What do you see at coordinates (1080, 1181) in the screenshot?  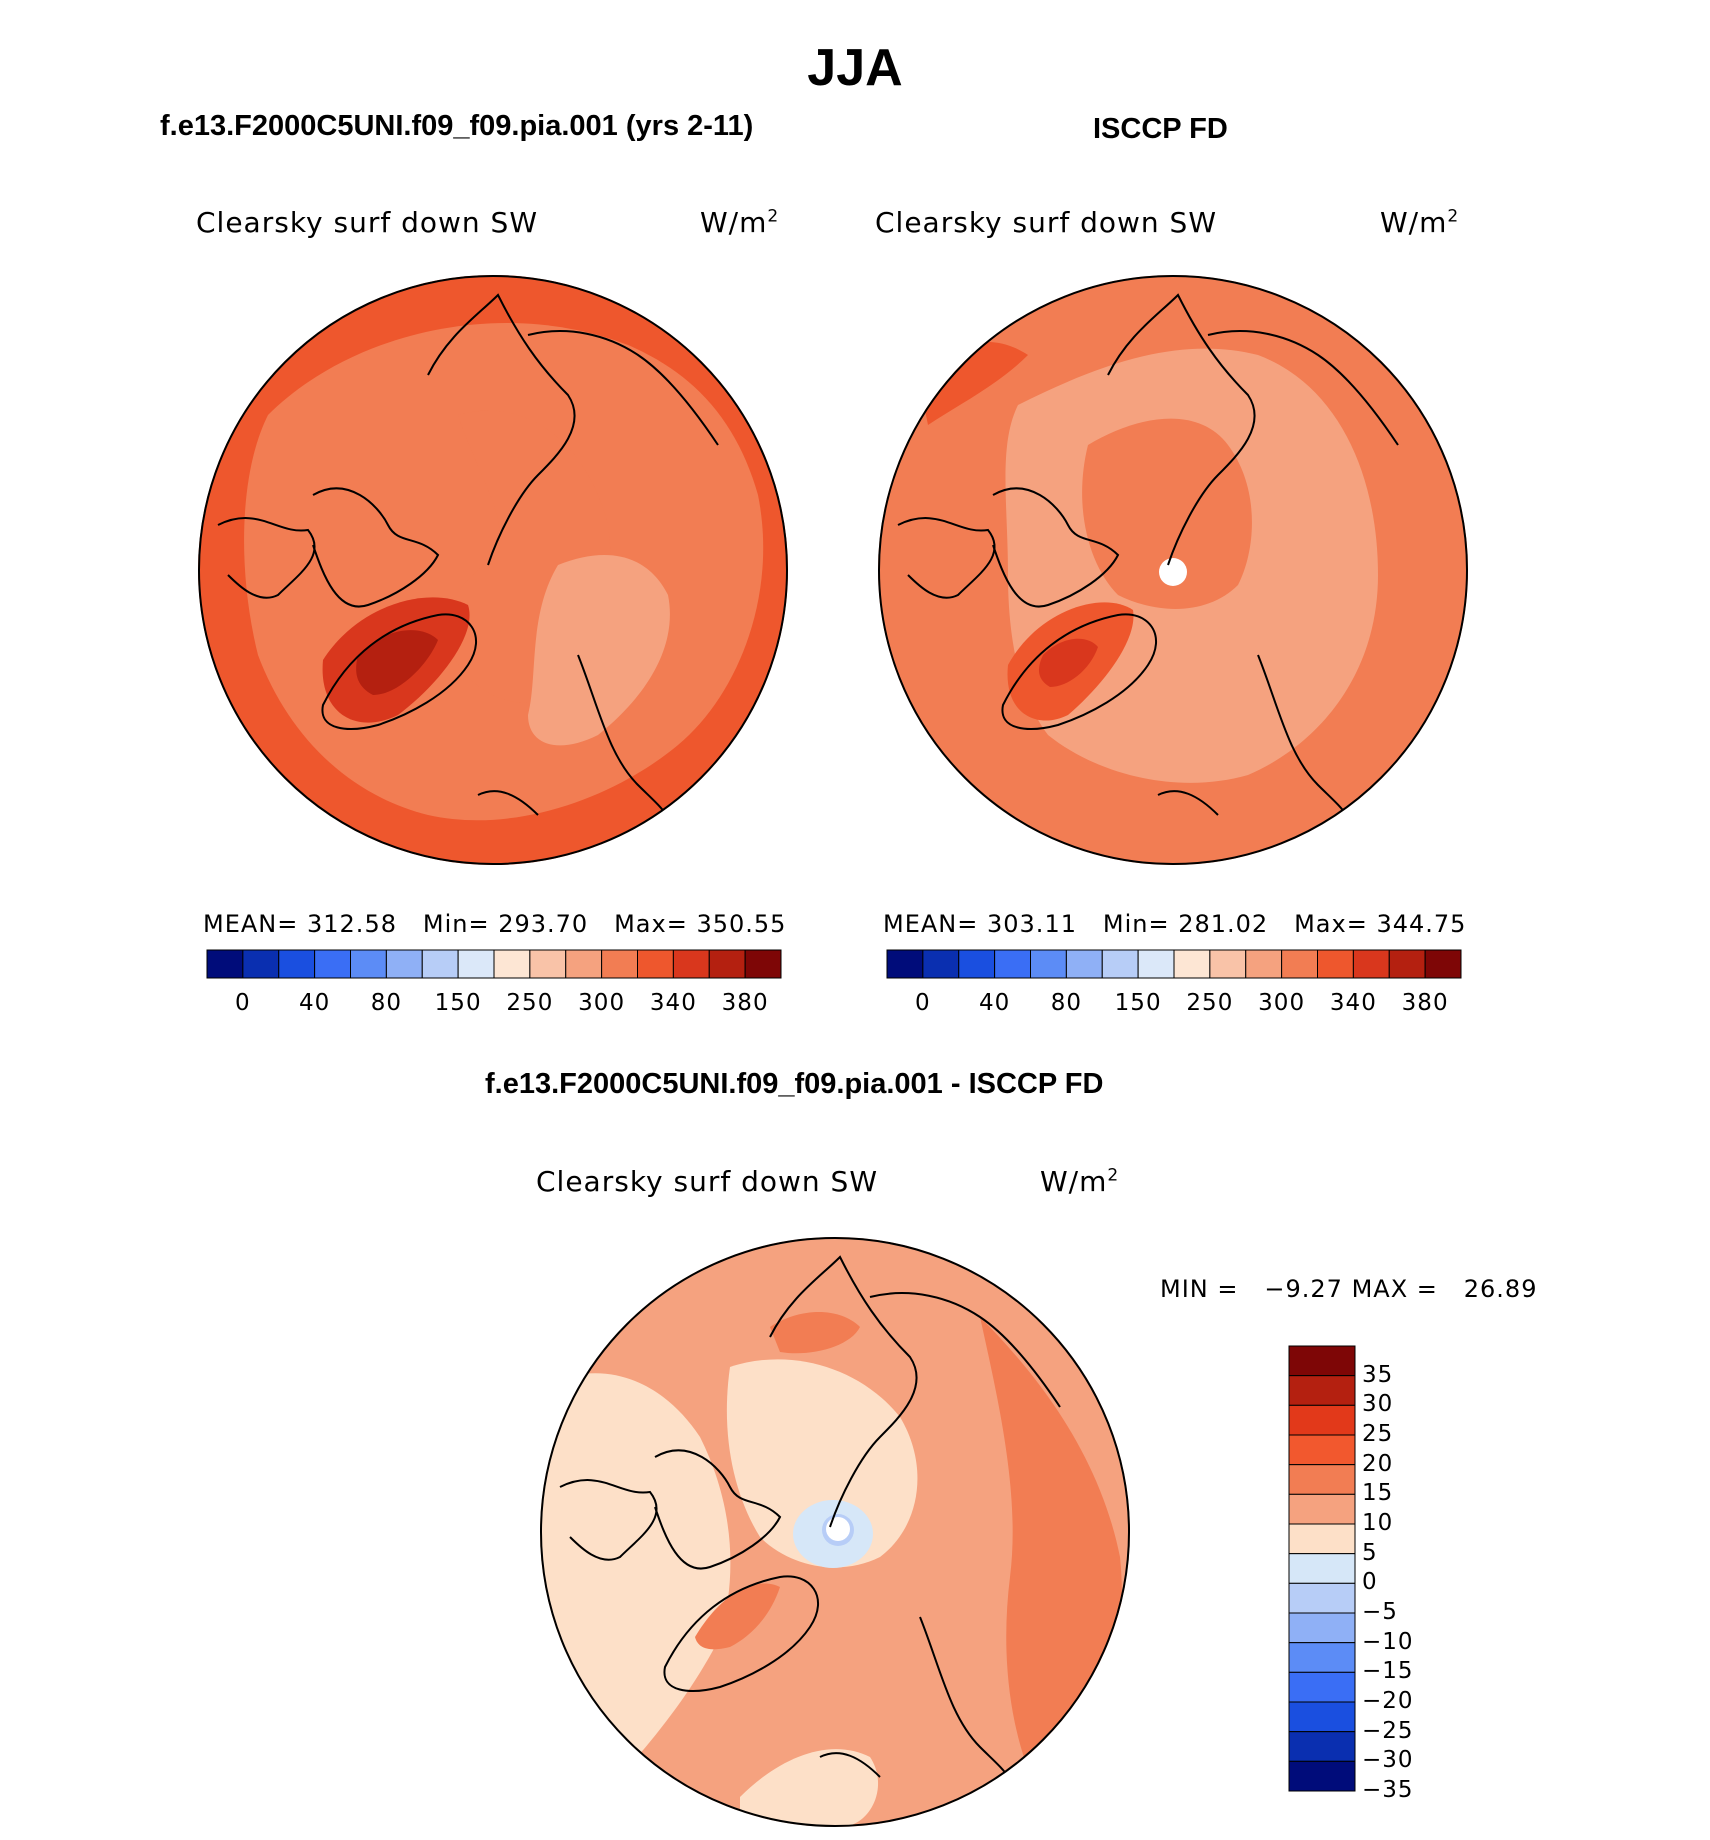 I see `panel3-units-label: W/m2` at bounding box center [1080, 1181].